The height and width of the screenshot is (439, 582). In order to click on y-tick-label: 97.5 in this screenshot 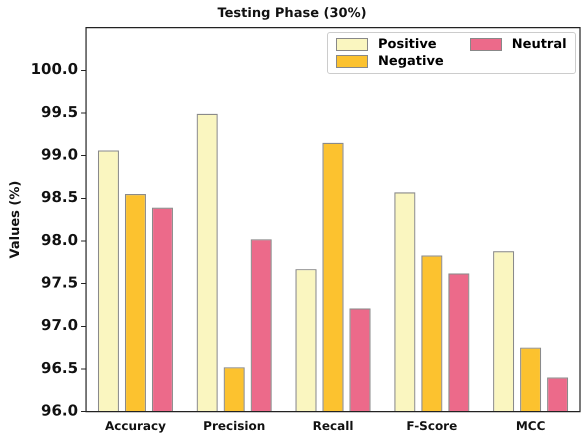, I will do `click(59, 282)`.